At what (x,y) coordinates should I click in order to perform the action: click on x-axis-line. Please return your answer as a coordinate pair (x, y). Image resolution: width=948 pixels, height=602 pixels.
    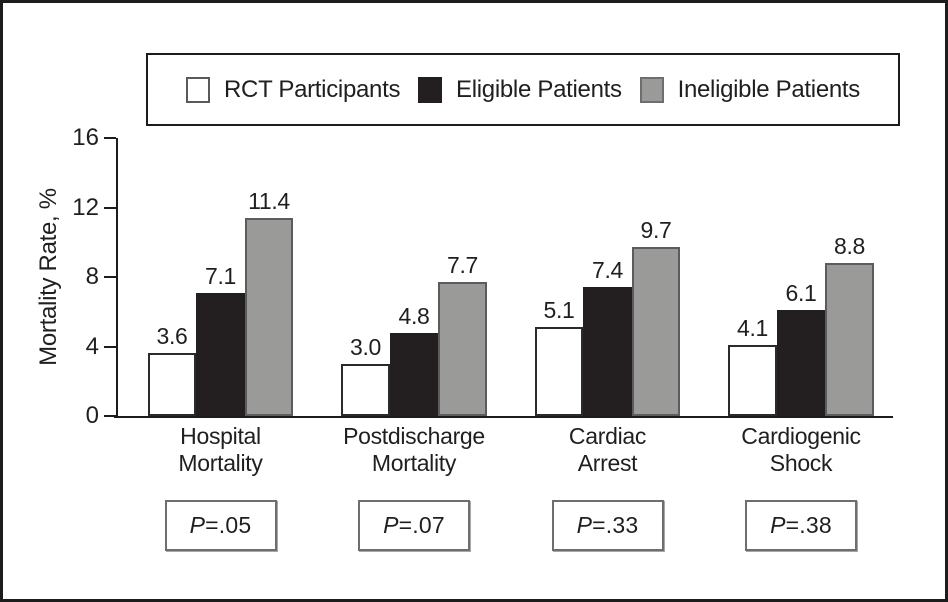
    Looking at the image, I should click on (503, 417).